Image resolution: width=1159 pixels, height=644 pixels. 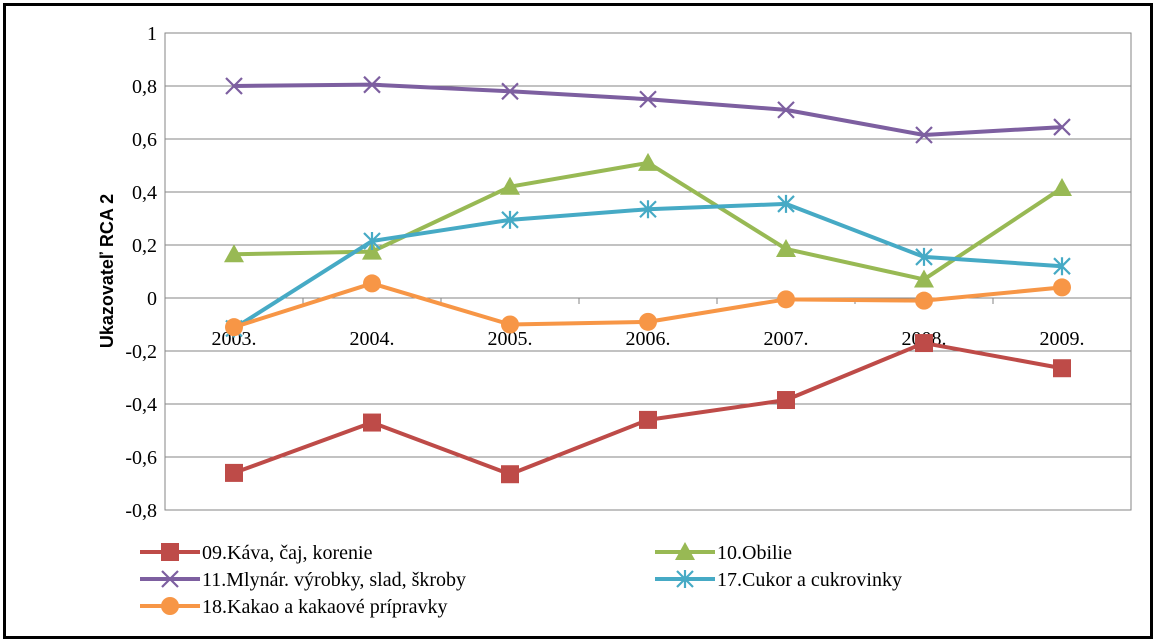 I want to click on legend-entry: 17.Cukor a cukrovinky, so click(x=778, y=580).